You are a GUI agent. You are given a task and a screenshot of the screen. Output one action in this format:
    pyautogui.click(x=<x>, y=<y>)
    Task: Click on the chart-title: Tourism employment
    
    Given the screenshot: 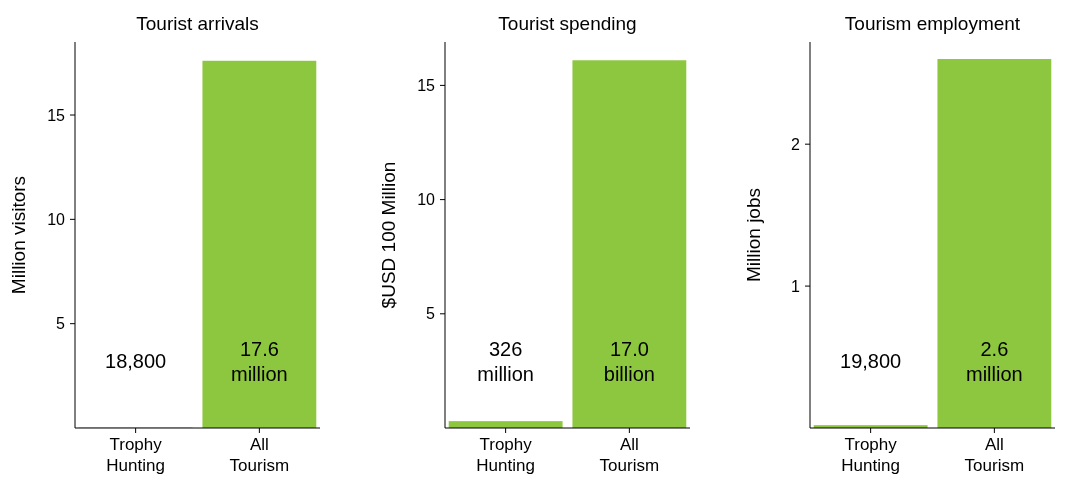 What is the action you would take?
    pyautogui.click(x=932, y=23)
    